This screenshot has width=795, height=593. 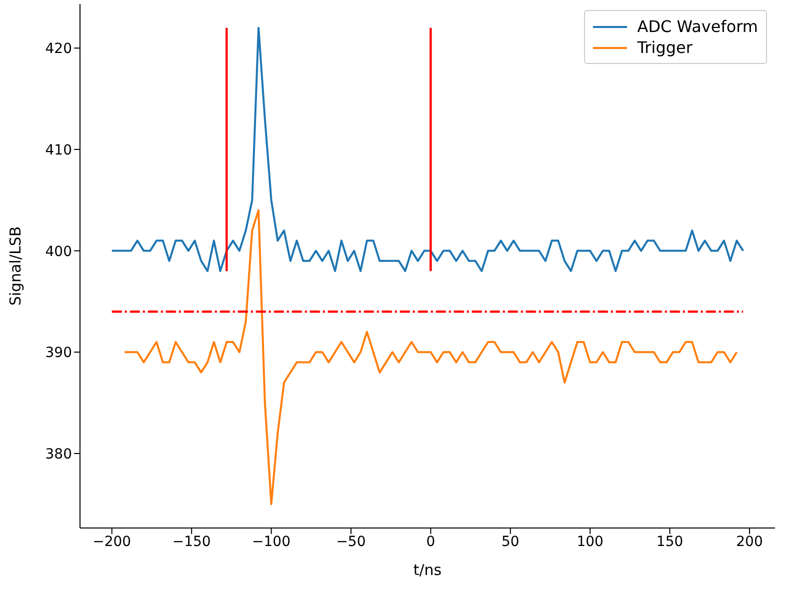 I want to click on y-tick-label: 380, so click(x=58, y=454).